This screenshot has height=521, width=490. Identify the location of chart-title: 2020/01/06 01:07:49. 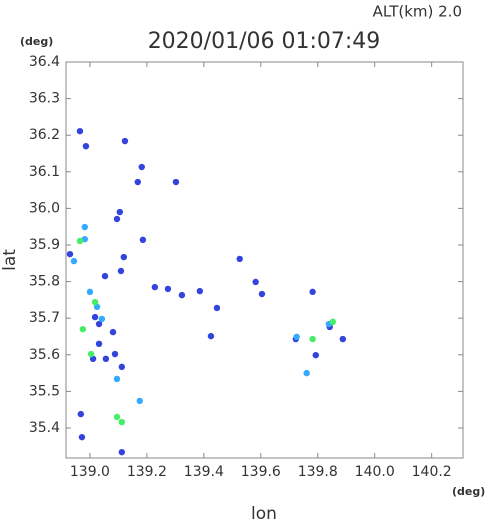
(264, 41).